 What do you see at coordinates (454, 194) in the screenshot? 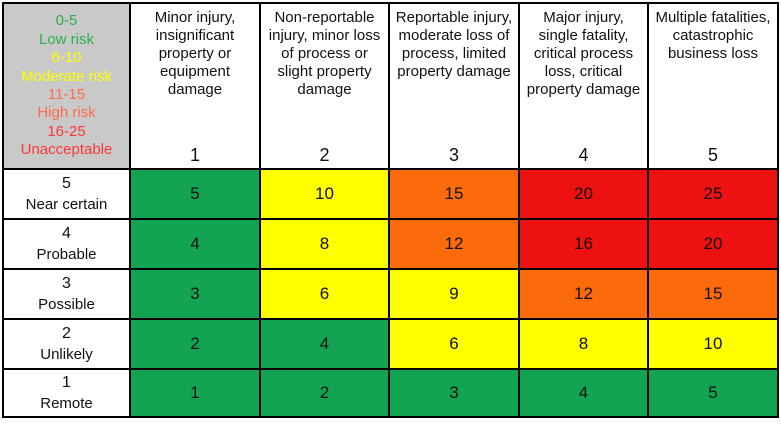
I see `risk-cell-5-3: 15` at bounding box center [454, 194].